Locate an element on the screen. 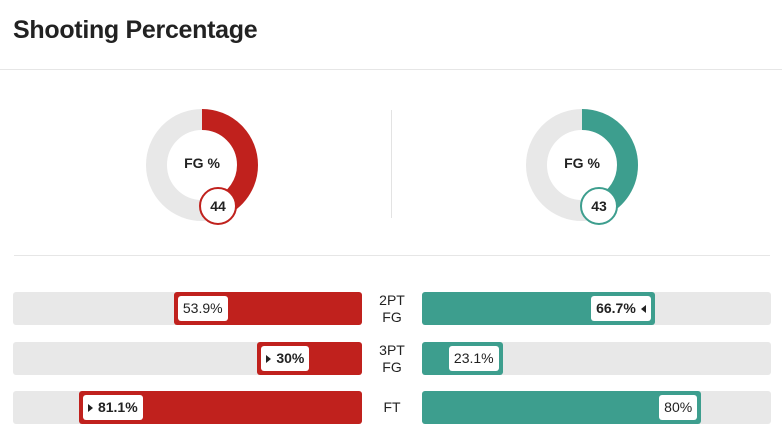 The width and height of the screenshot is (782, 437). away-3pt-bar-fill: 23.1% is located at coordinates (462, 358).